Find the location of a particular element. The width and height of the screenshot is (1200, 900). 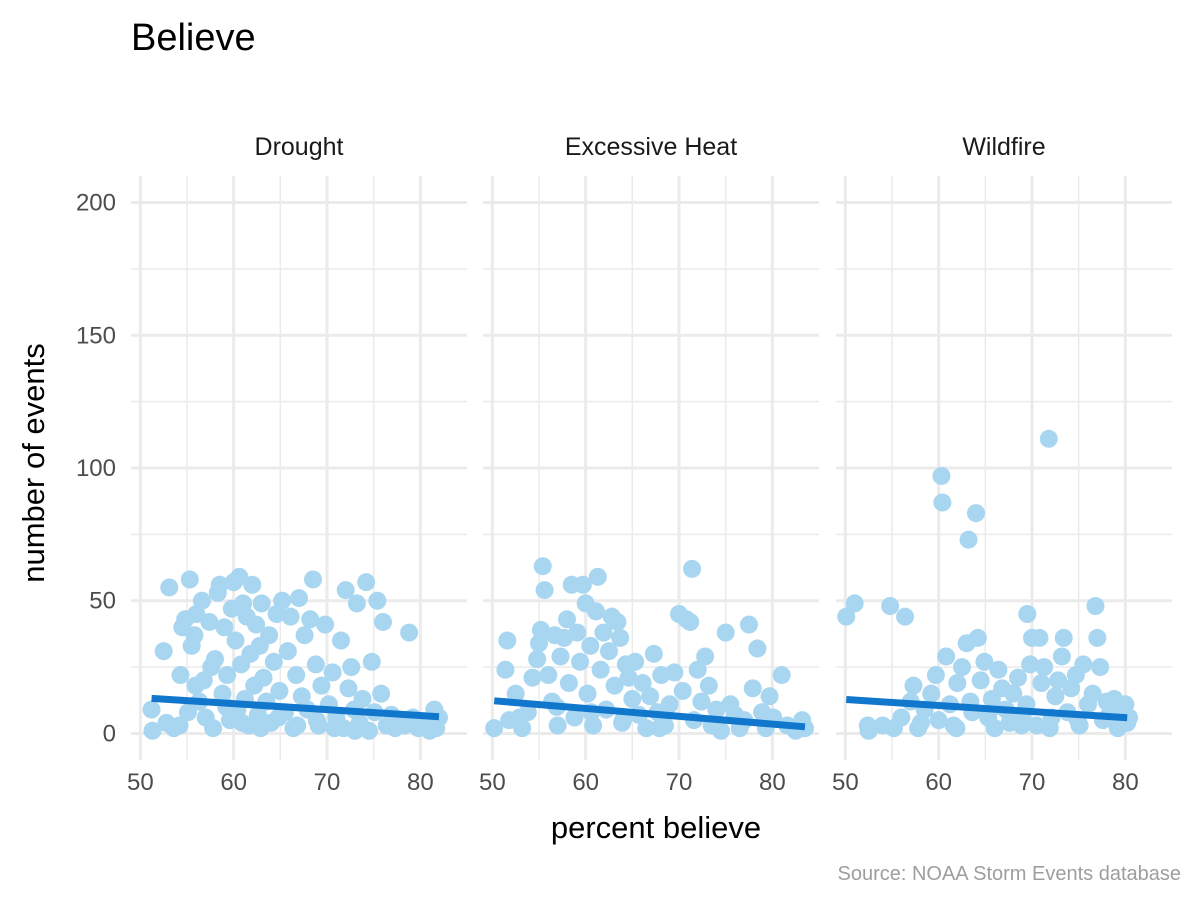

facet-label: Drought is located at coordinates (299, 147).